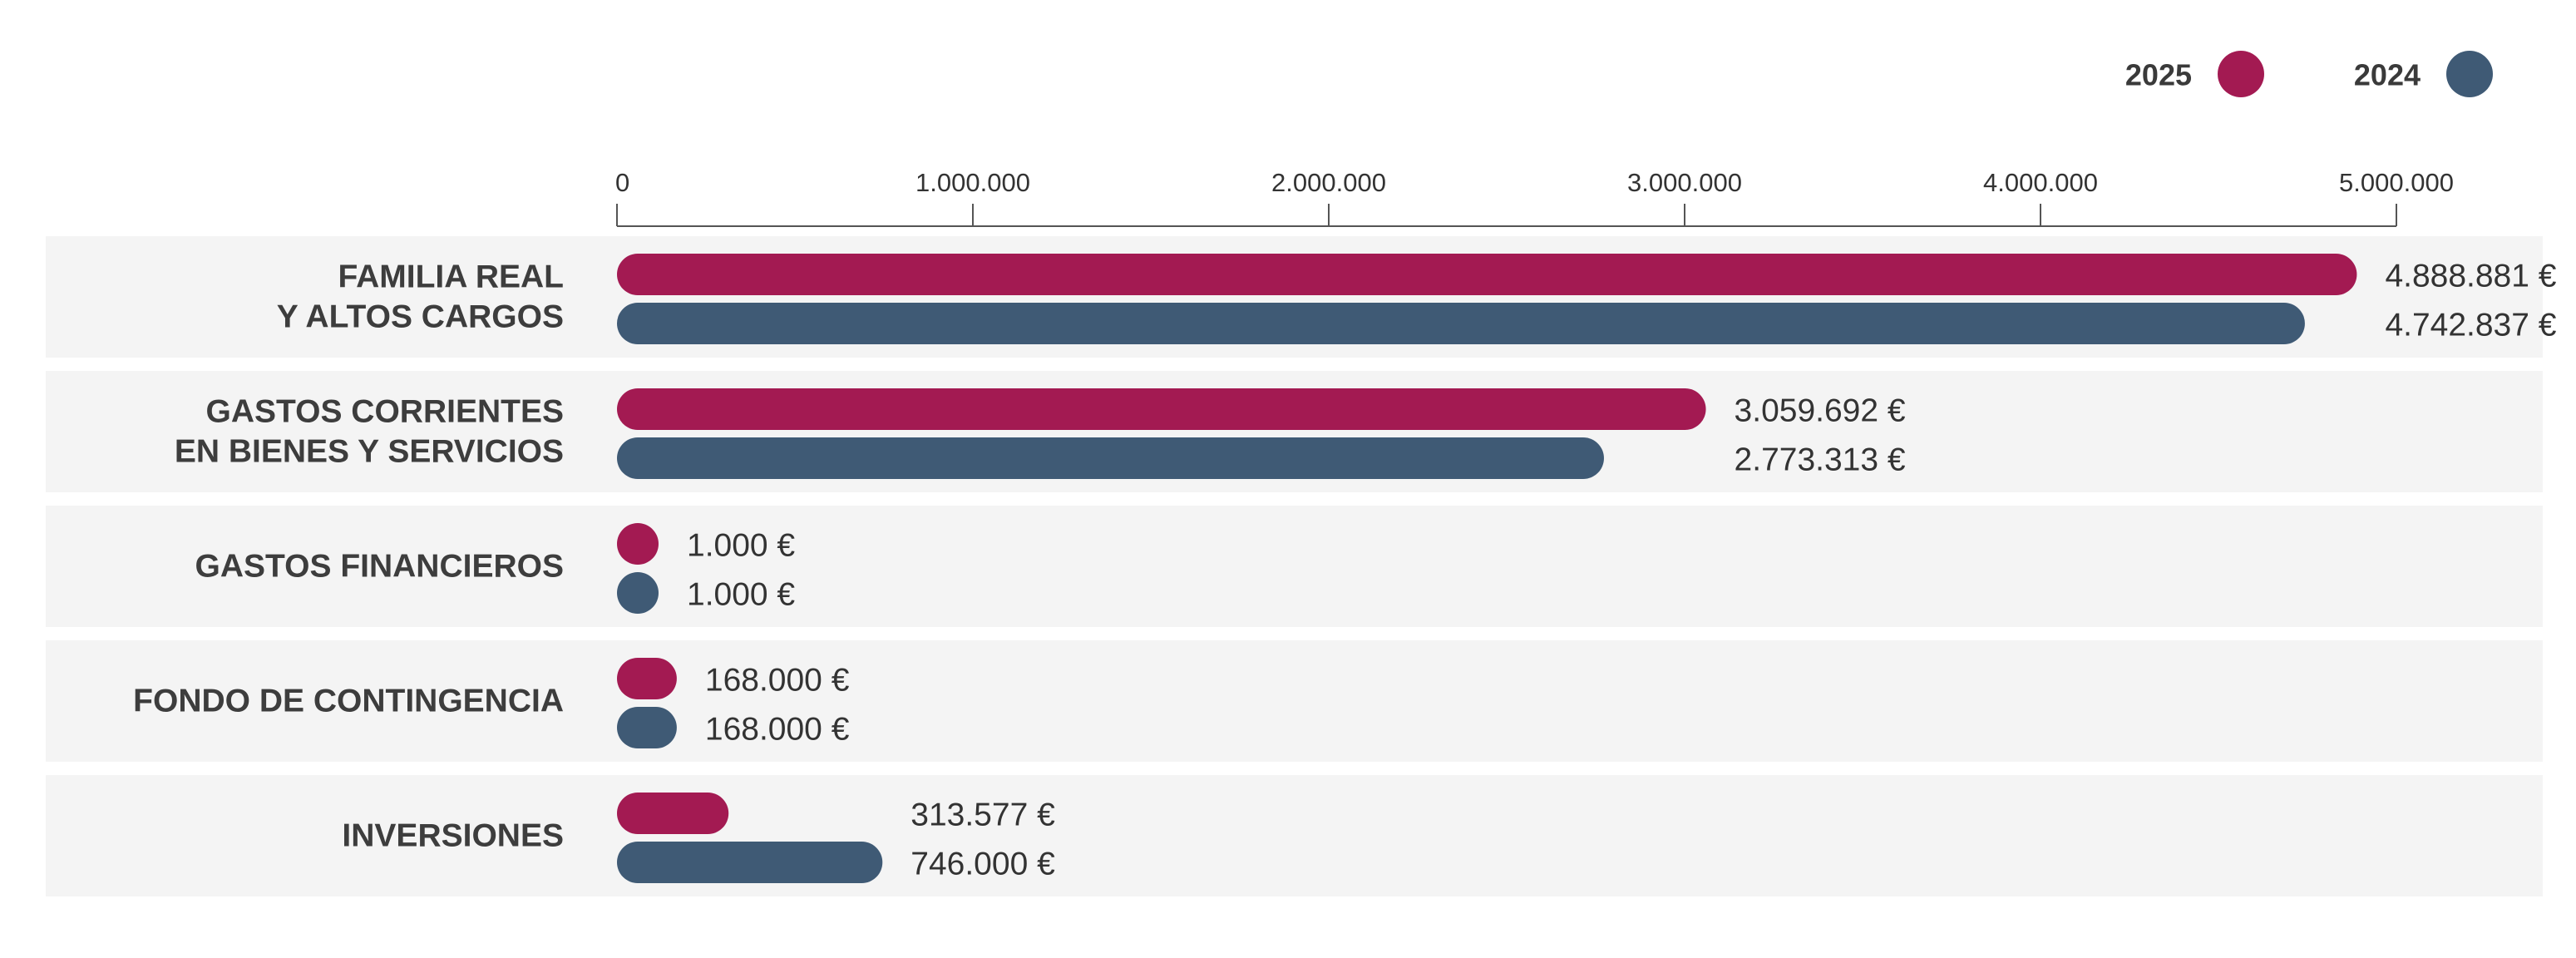 The height and width of the screenshot is (958, 2576). Describe the element at coordinates (2309, 74) in the screenshot. I see `legend: 2025 2024` at that location.